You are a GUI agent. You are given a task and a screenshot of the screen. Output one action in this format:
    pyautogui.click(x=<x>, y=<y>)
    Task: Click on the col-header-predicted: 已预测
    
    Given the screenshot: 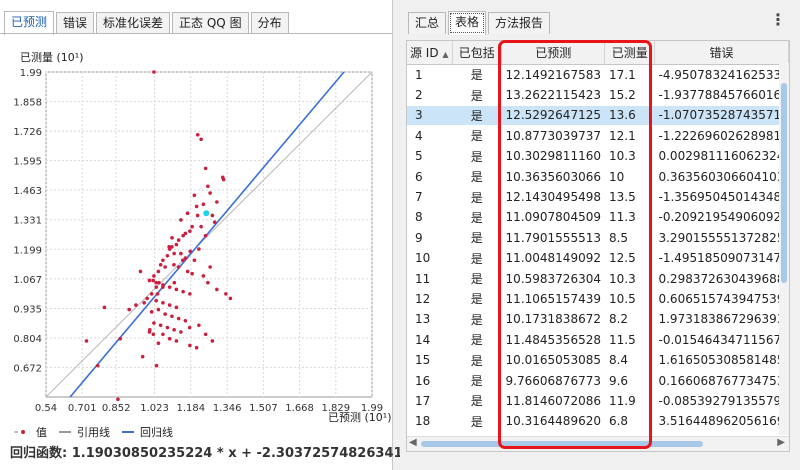 What is the action you would take?
    pyautogui.click(x=553, y=53)
    